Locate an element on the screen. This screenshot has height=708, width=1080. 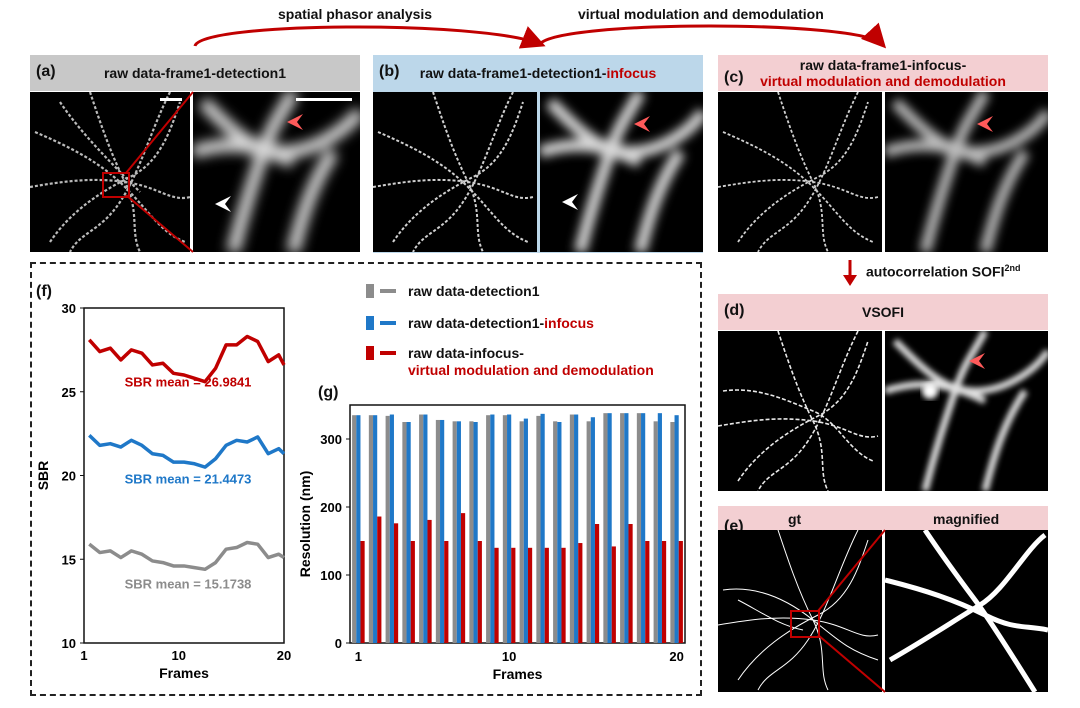
panel-e-zoom-image is located at coordinates (966, 611).